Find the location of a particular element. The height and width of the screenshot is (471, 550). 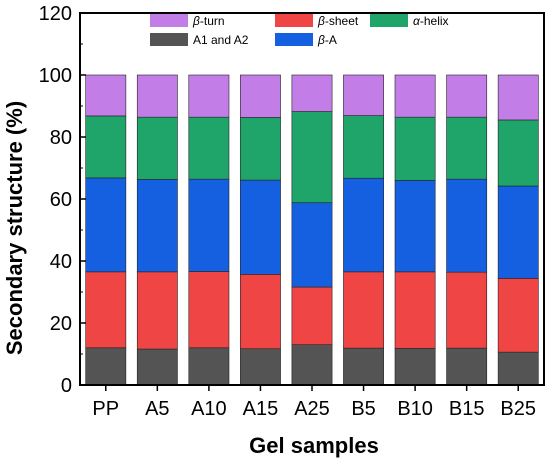

x-axis-label: Gel samples is located at coordinates (314, 445).